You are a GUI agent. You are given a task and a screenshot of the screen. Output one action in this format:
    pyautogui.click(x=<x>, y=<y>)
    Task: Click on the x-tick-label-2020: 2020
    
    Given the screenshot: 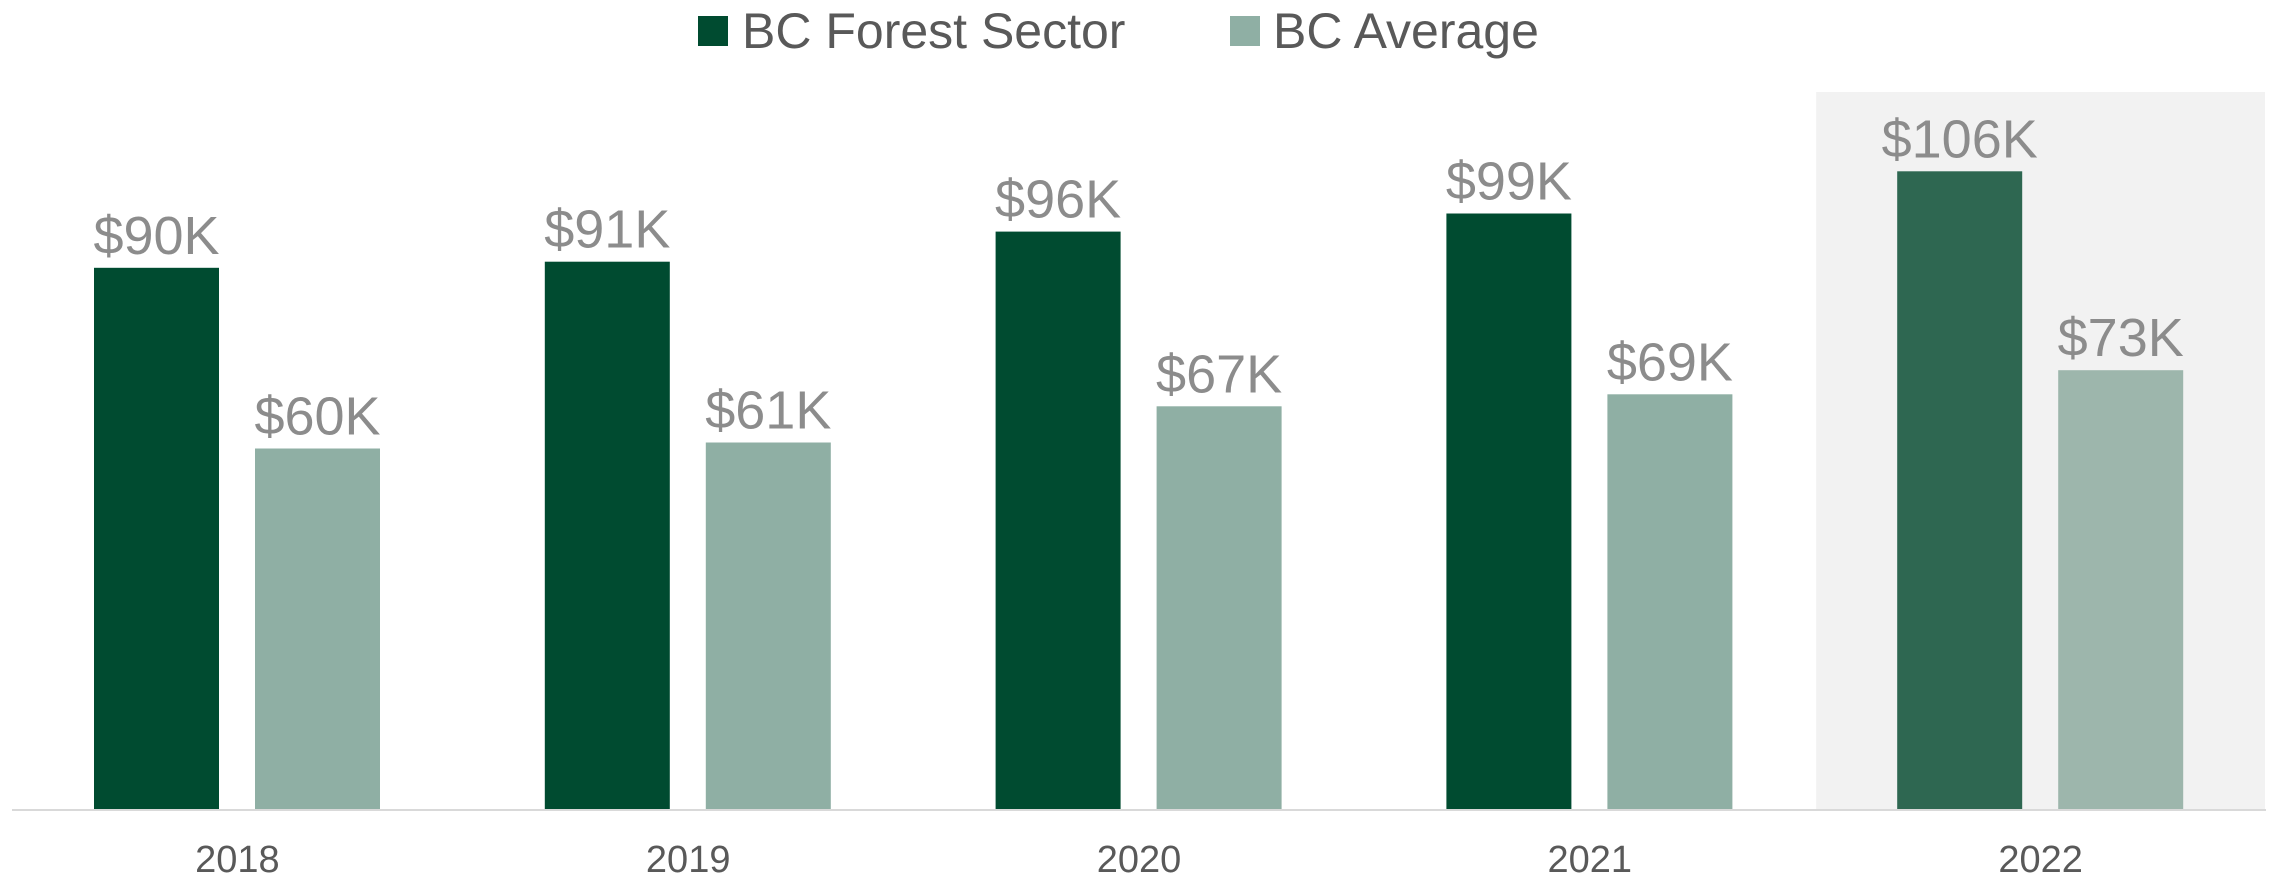 What is the action you would take?
    pyautogui.click(x=1139, y=858)
    